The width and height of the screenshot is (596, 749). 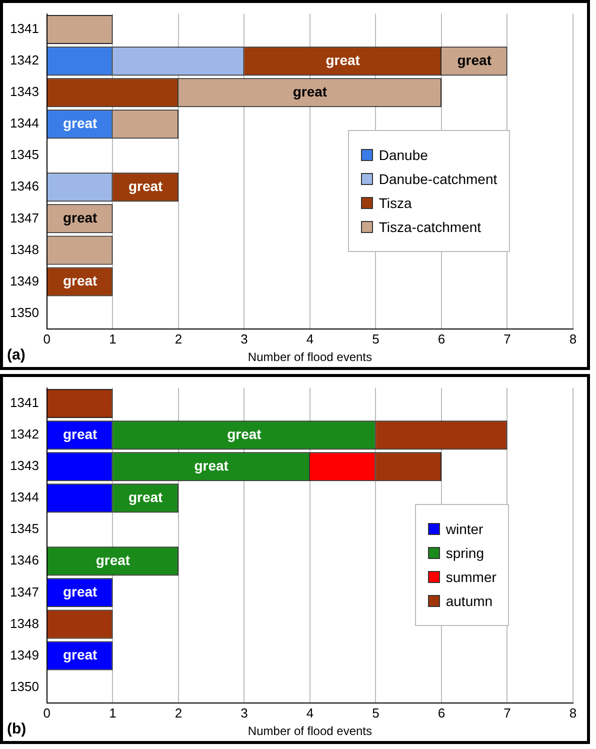 What do you see at coordinates (465, 553) in the screenshot?
I see `legend-label: spring` at bounding box center [465, 553].